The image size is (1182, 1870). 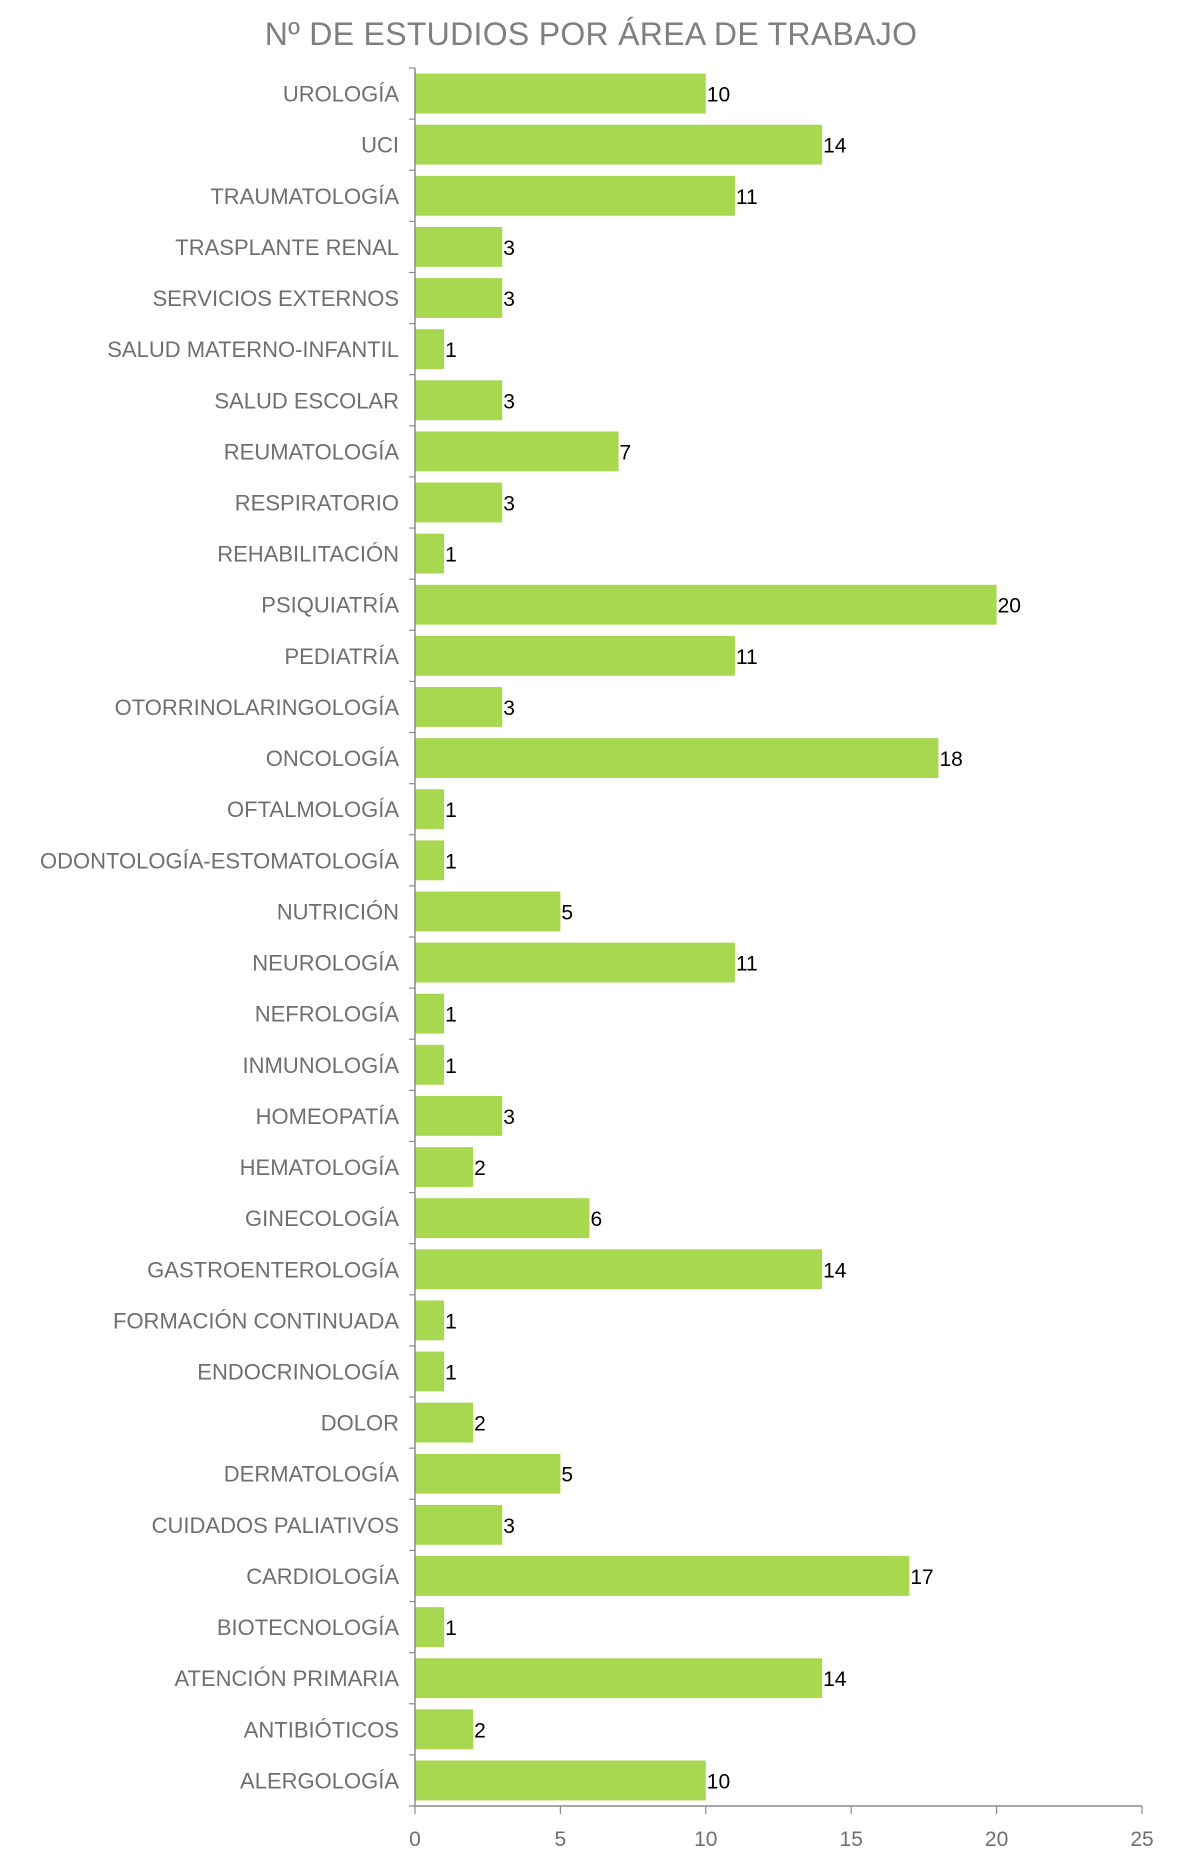 What do you see at coordinates (322, 1576) in the screenshot?
I see `category-label: CARDIOLOGÍA` at bounding box center [322, 1576].